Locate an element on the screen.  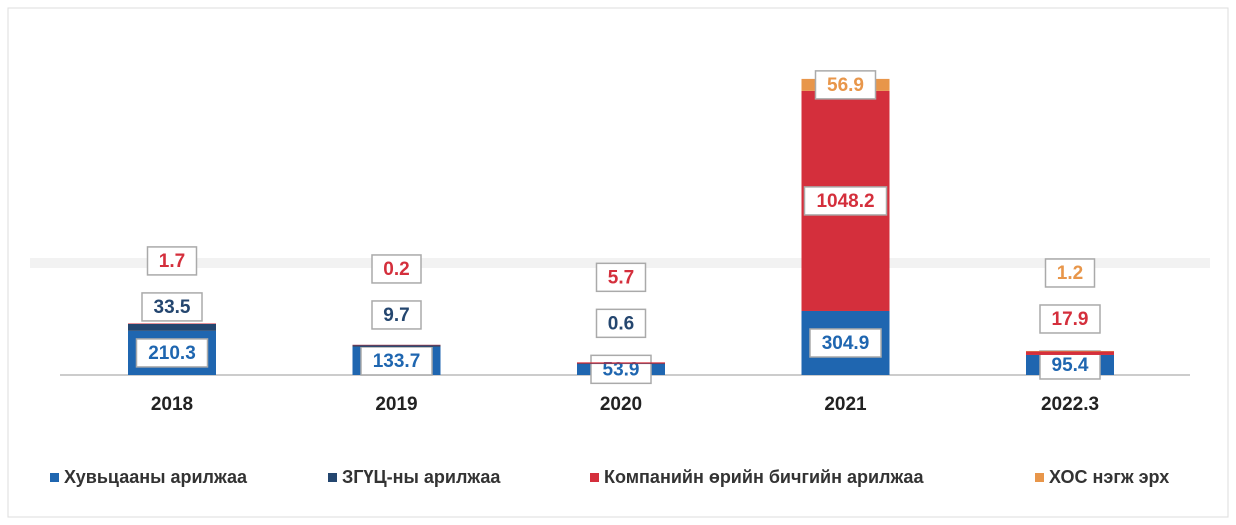
data-label: 210.3 is located at coordinates (172, 353).